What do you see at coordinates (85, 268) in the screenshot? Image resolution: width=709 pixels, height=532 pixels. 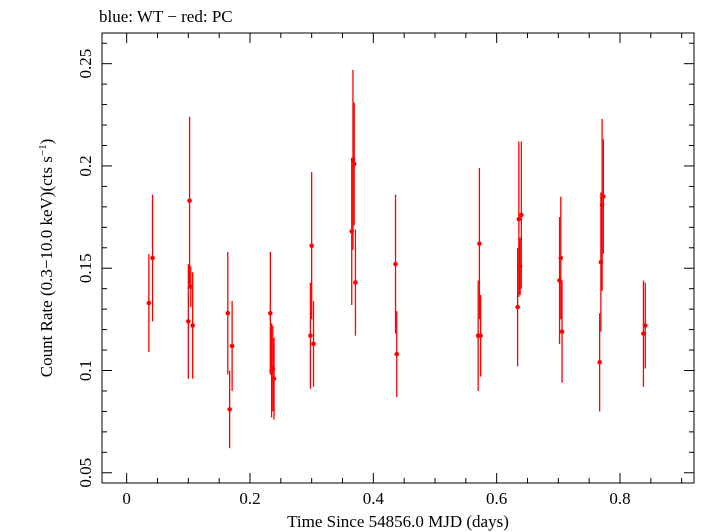 I see `y-tick-label: 0.15` at bounding box center [85, 268].